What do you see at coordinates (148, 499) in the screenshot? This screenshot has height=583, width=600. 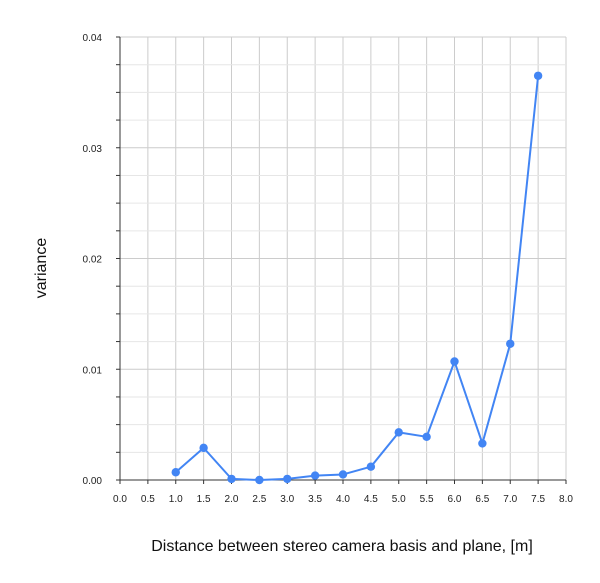 I see `x-tick-label: 0.5` at bounding box center [148, 499].